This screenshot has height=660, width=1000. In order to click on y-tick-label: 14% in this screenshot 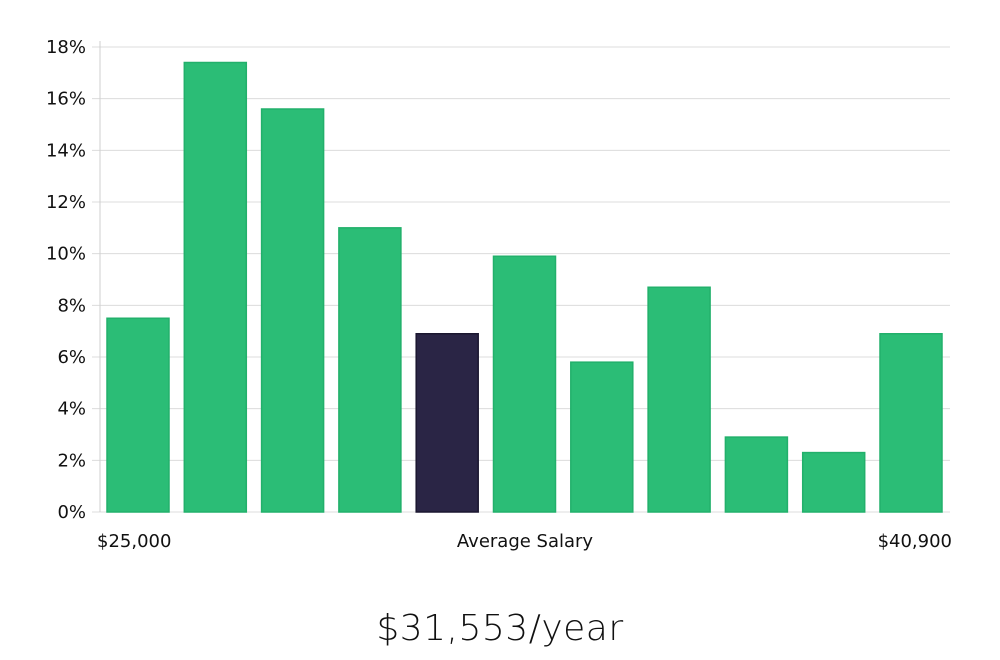, I will do `click(66, 150)`.